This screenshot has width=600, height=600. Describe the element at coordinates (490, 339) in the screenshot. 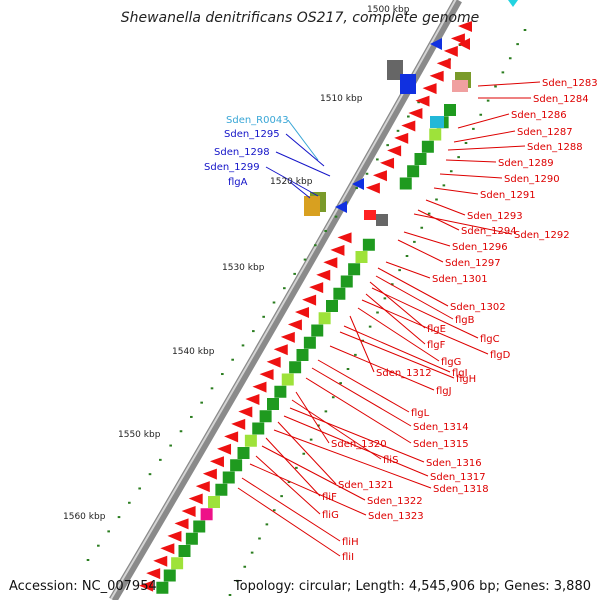

I see `gene-label-right: flgC` at that location.